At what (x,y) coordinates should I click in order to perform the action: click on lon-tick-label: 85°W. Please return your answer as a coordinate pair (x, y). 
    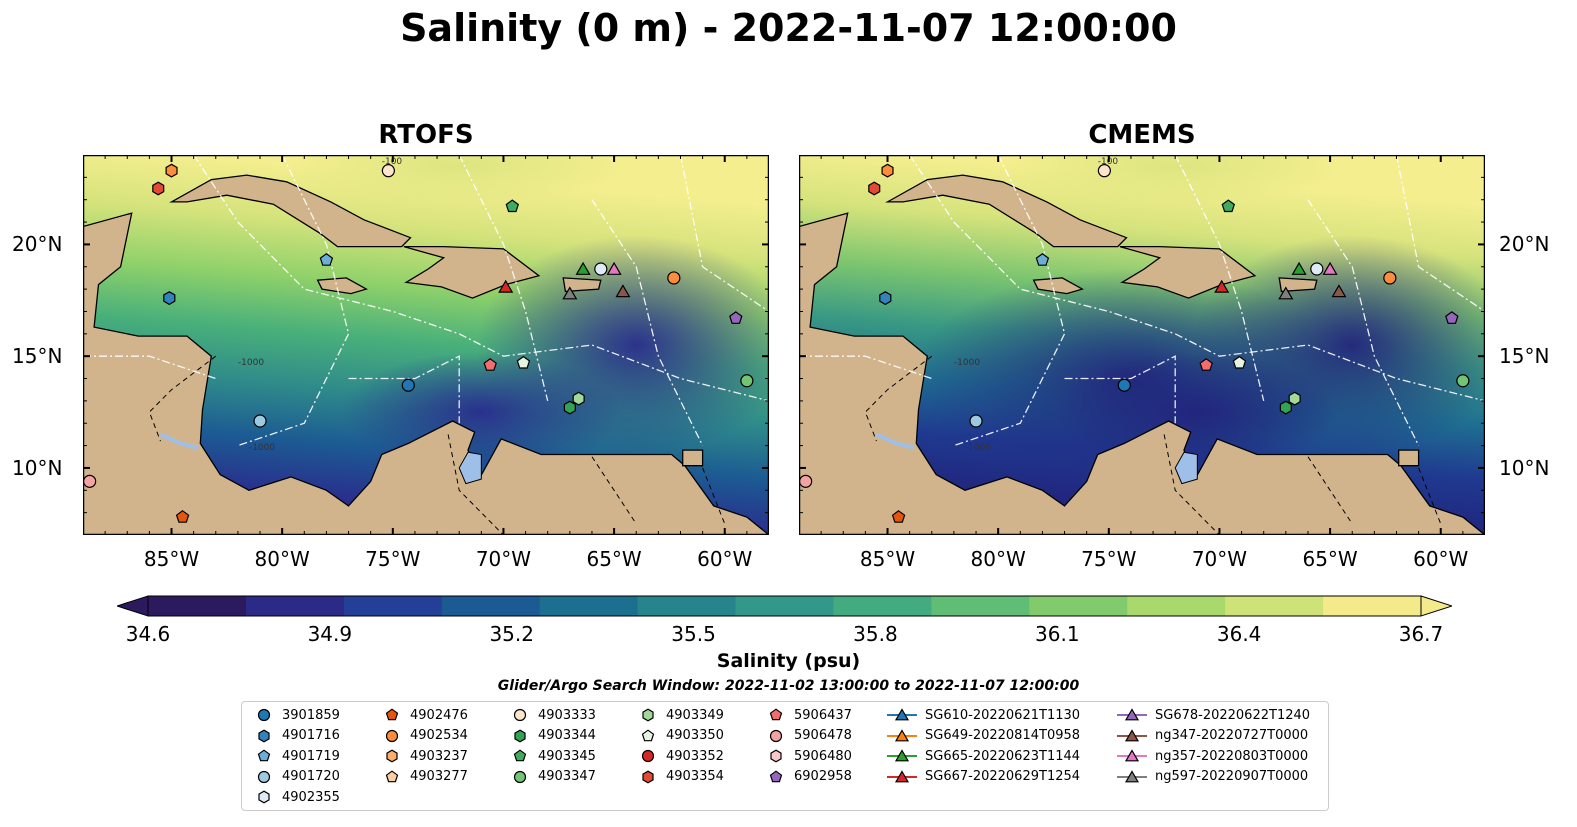
    Looking at the image, I should click on (171, 559).